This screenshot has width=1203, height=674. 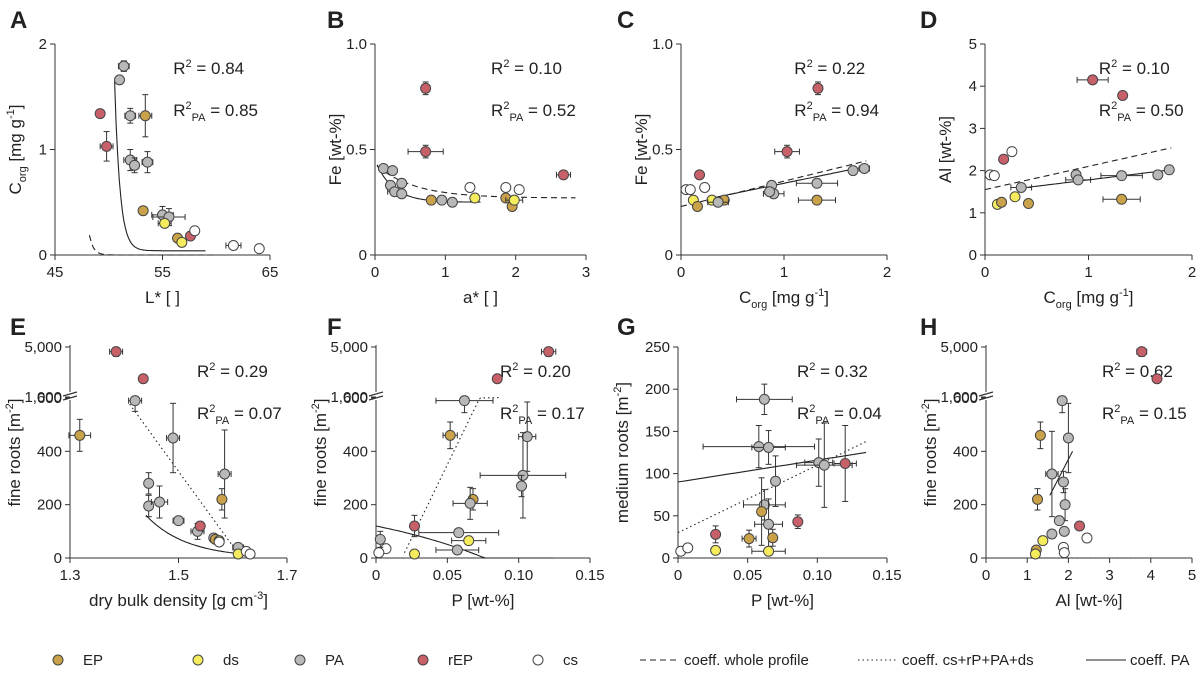 I want to click on panel-letter-C: C, so click(x=625, y=20).